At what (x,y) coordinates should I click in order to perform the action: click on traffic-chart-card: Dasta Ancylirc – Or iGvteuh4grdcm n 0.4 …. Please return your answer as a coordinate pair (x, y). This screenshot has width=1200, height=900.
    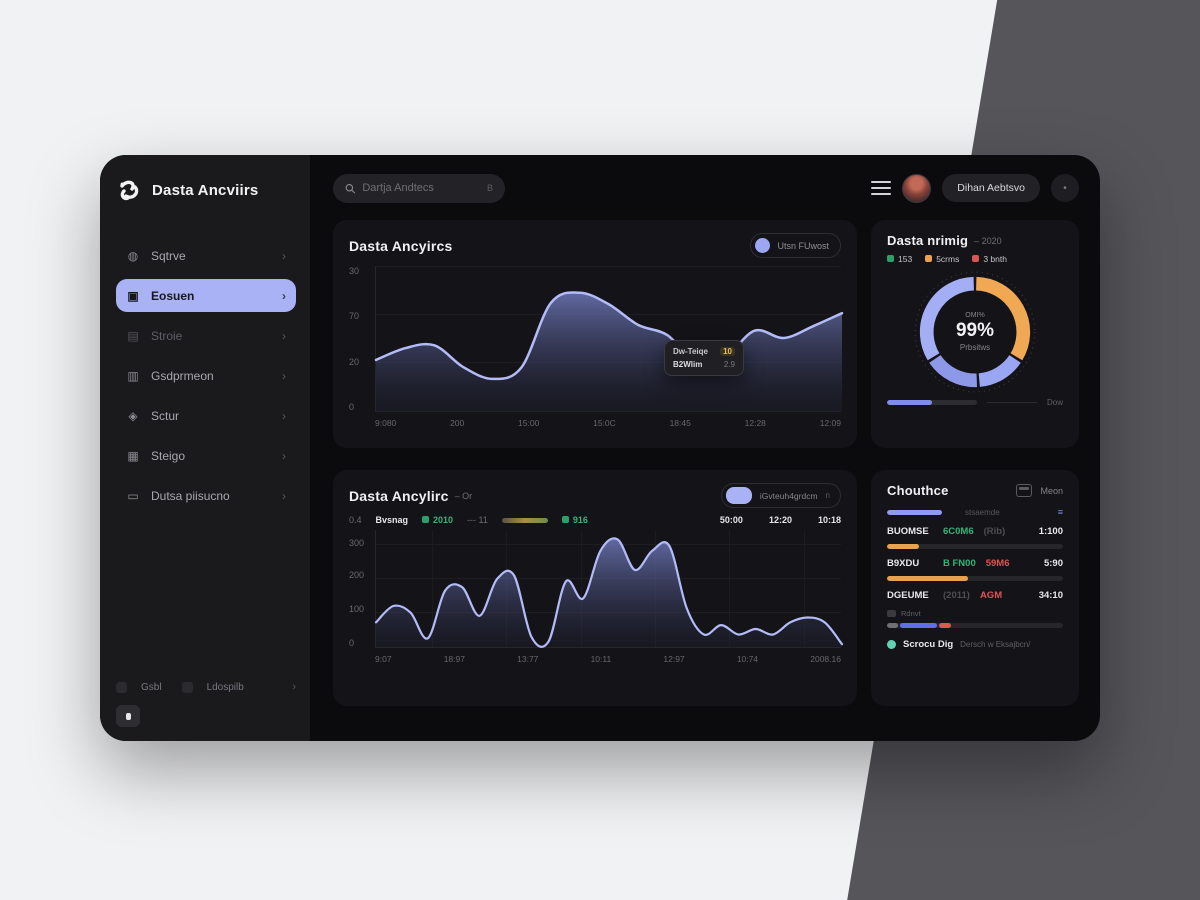
    Looking at the image, I should click on (595, 588).